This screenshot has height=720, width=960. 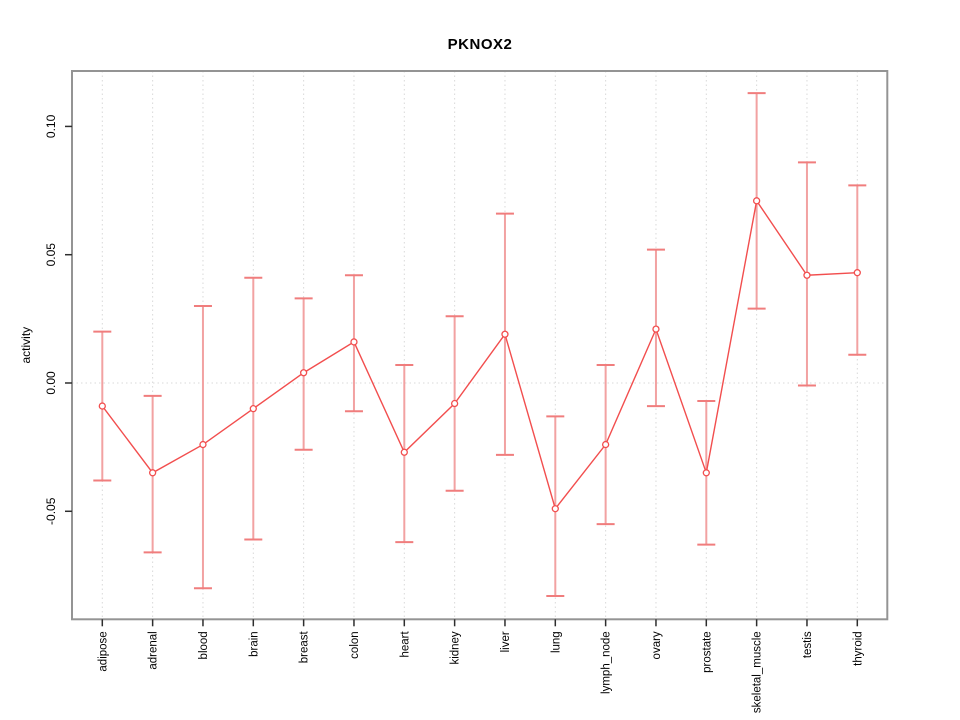 What do you see at coordinates (305, 647) in the screenshot?
I see `x-tick-label: breast` at bounding box center [305, 647].